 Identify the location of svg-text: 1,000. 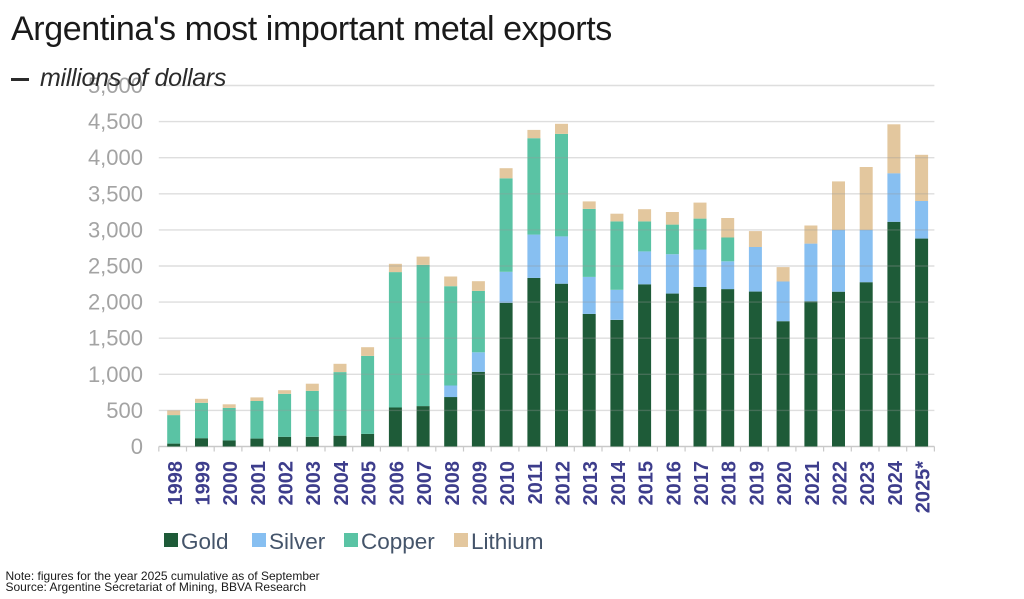
(115, 374).